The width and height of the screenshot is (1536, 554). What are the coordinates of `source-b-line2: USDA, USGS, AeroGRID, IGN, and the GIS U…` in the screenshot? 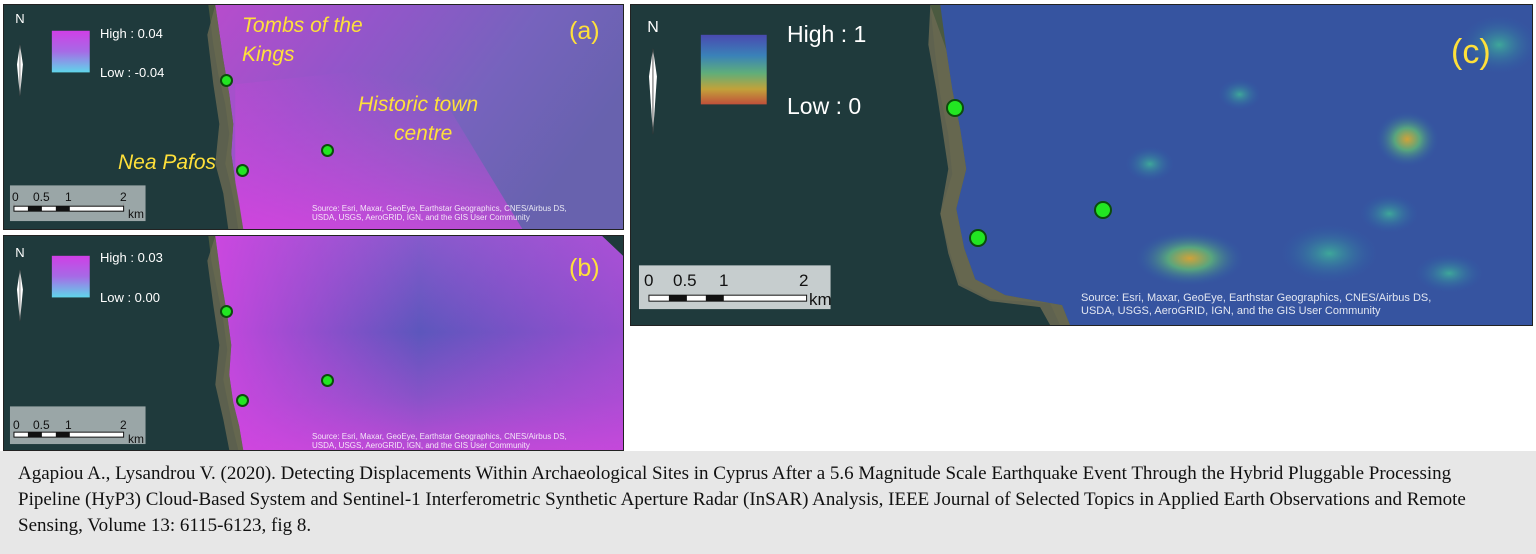 It's located at (421, 446).